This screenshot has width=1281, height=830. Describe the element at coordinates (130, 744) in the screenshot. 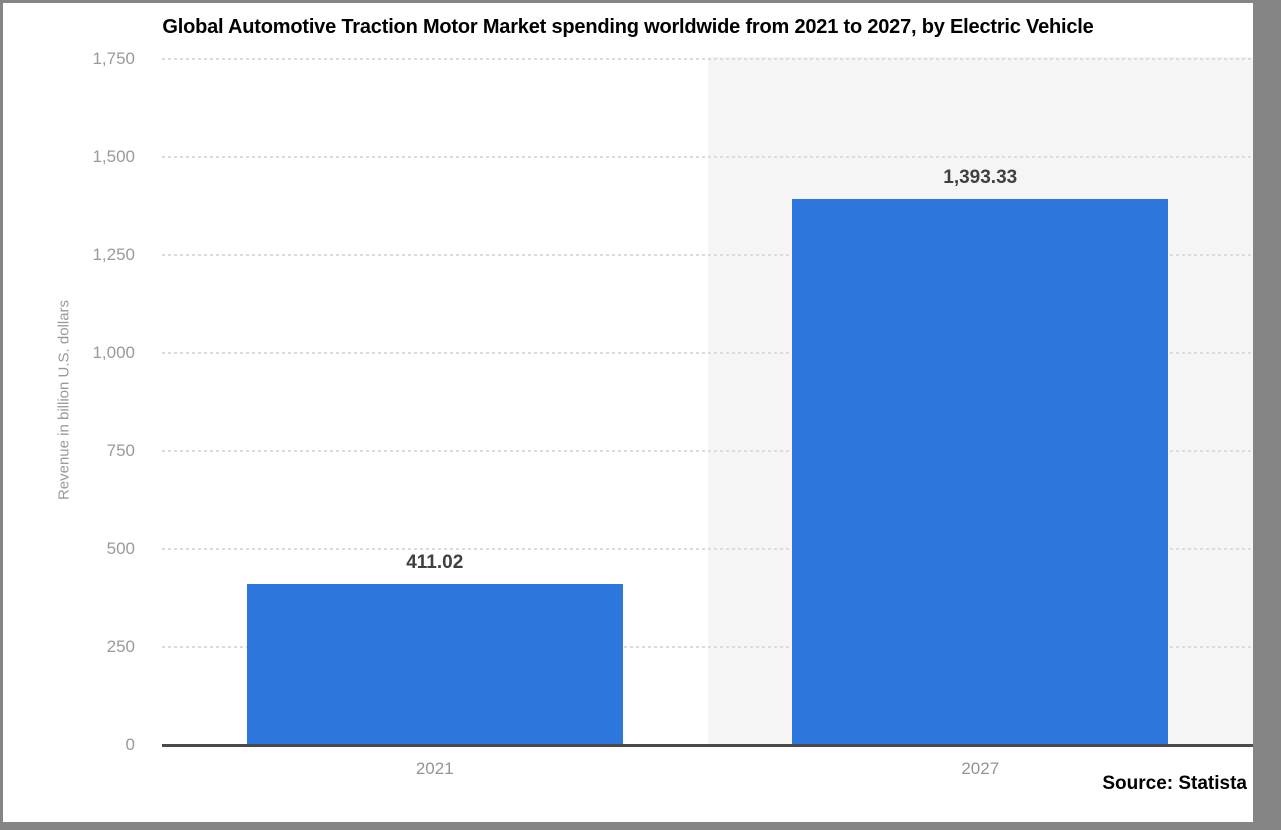

I see `y-tick-label: 0` at that location.